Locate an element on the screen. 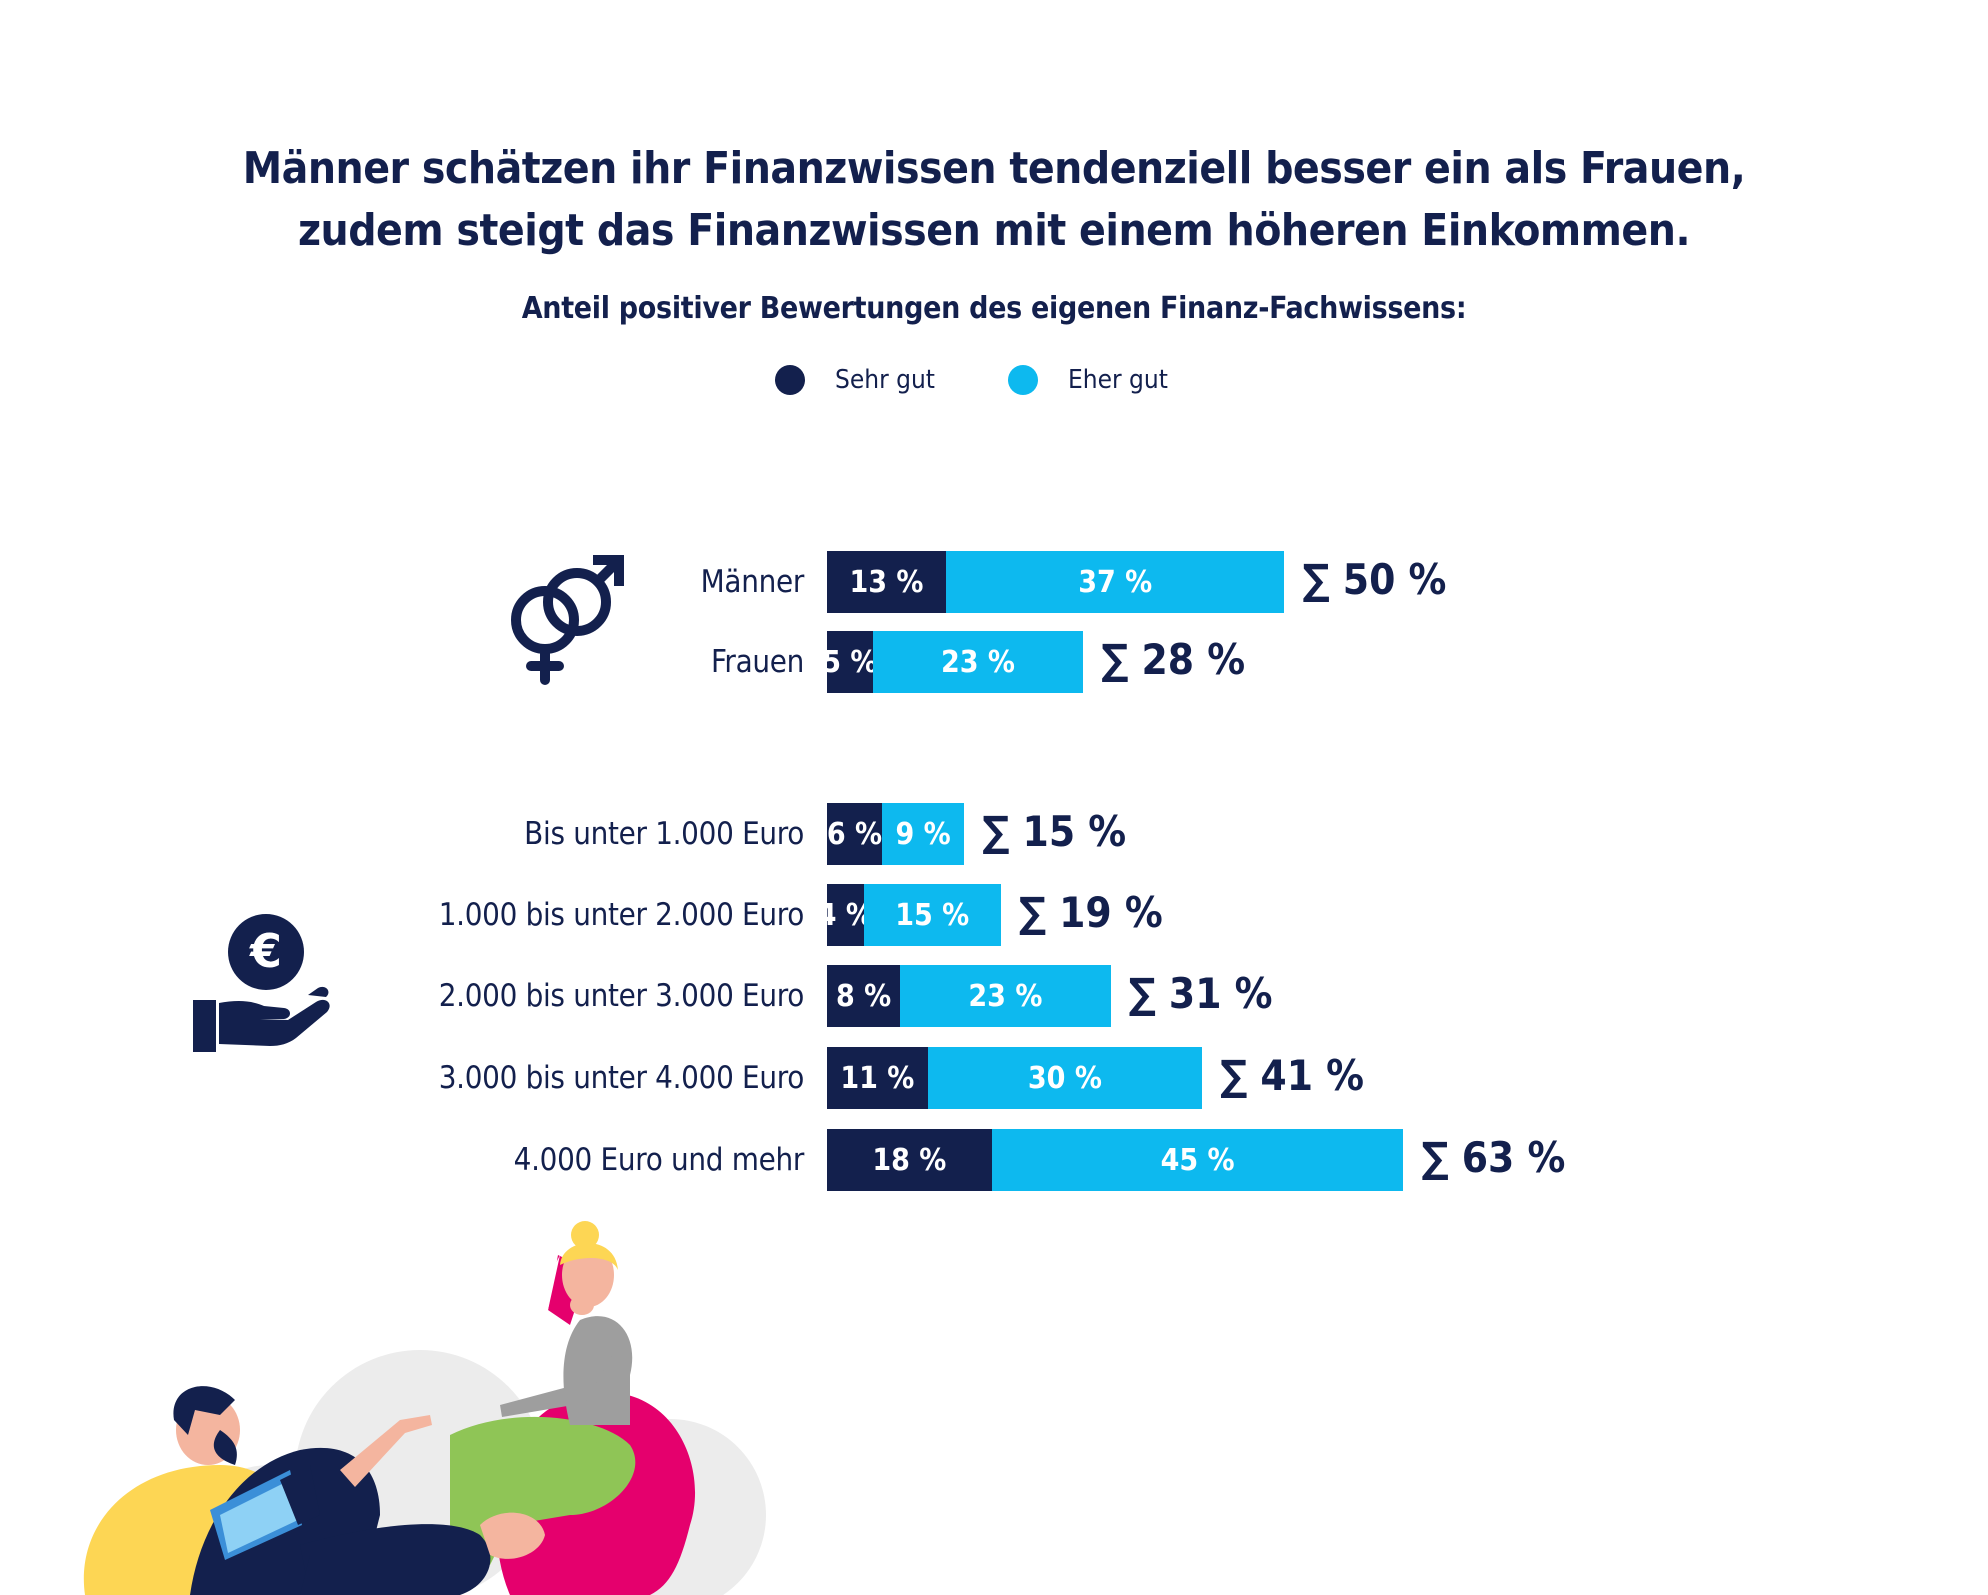 The image size is (1988, 1595). bar-sehr-gut-1-000-bis-unter-2-000-euro: 4 % is located at coordinates (845, 915).